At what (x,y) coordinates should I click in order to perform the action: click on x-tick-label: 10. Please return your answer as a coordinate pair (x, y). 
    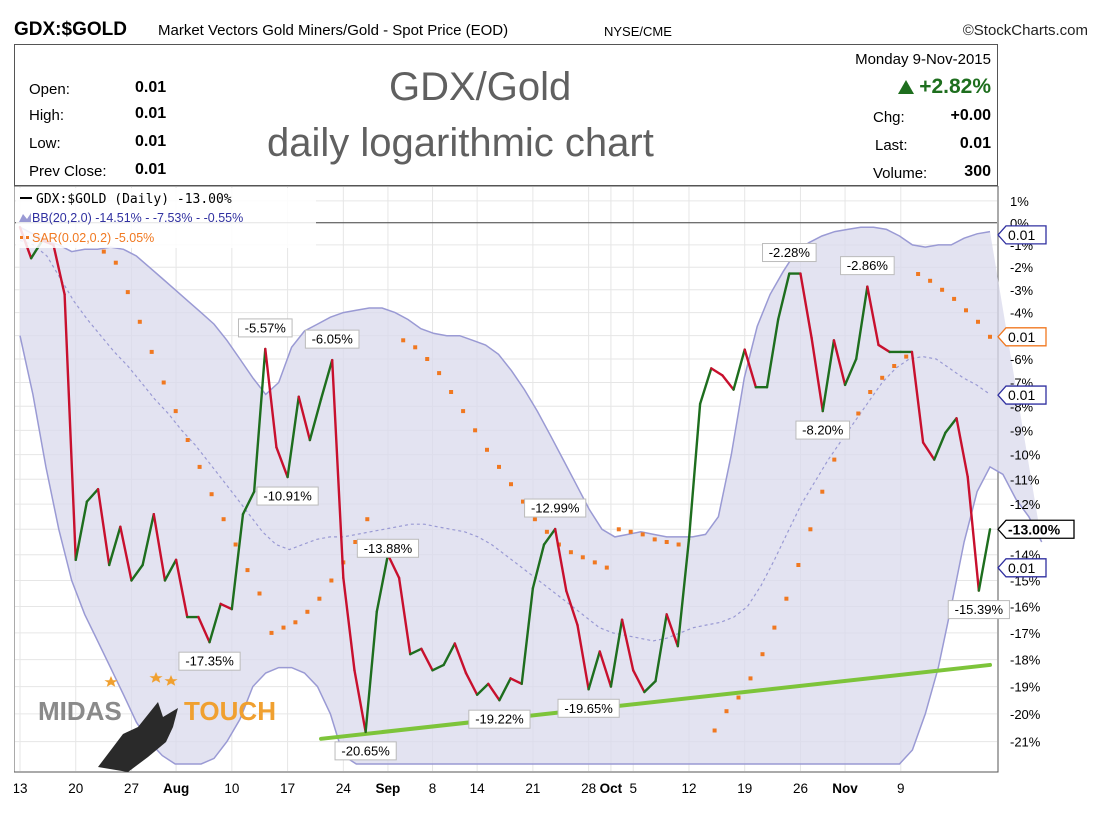
    Looking at the image, I should click on (231, 788).